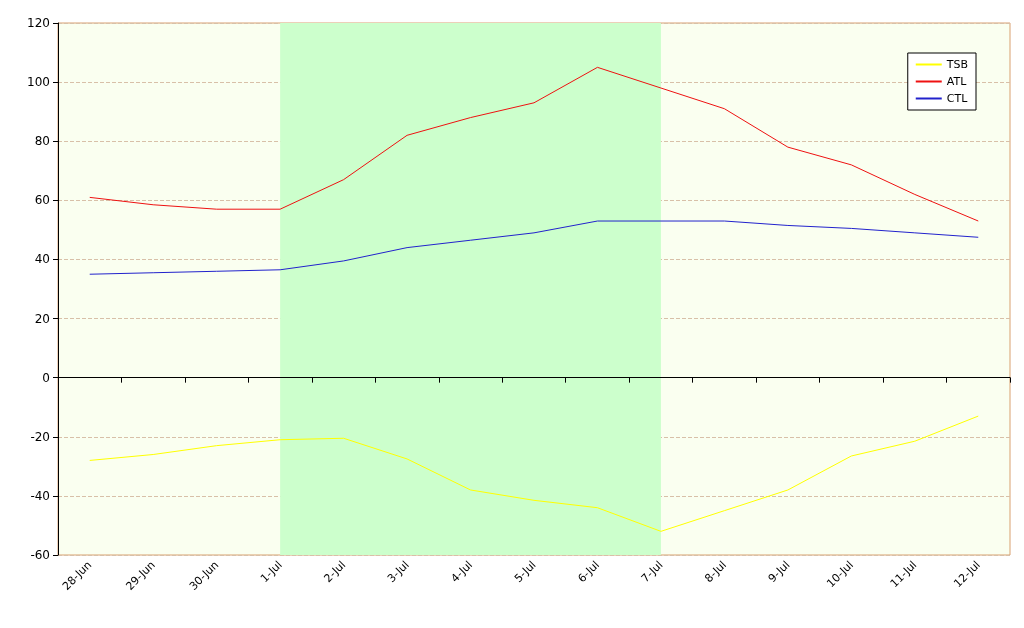 The height and width of the screenshot is (628, 1024). Describe the element at coordinates (40, 555) in the screenshot. I see `y-tick-label: -60` at that location.